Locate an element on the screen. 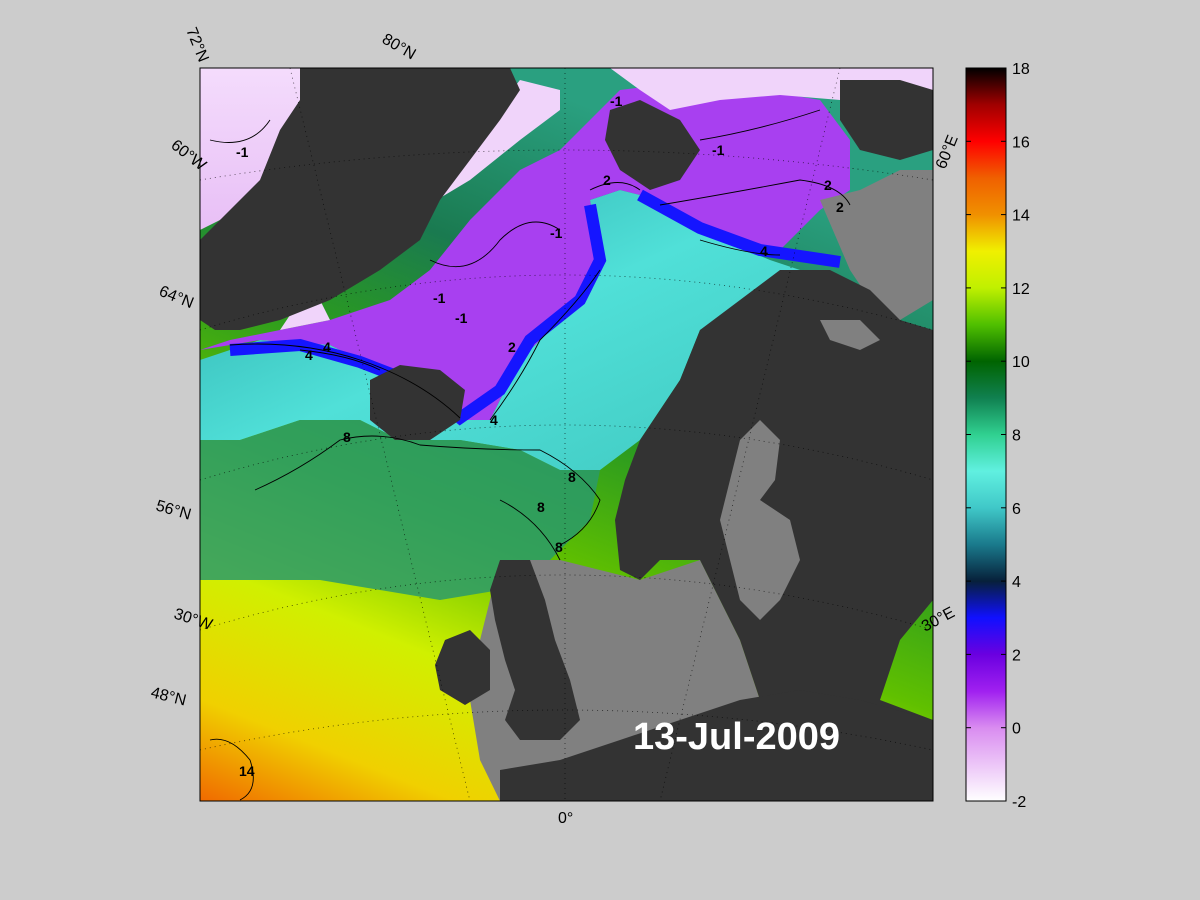 The image size is (1200, 900). svalbard-land is located at coordinates (652, 145).